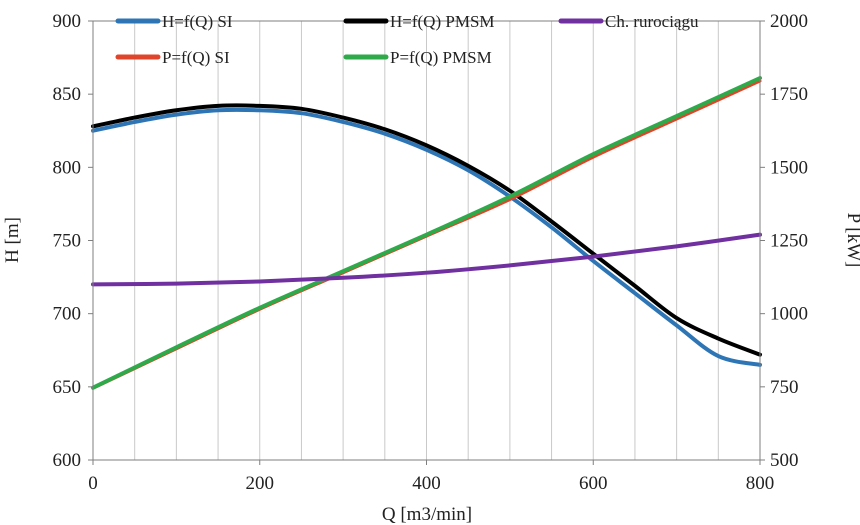 This screenshot has height=525, width=860. I want to click on legend-label: H=f(Q) SI, so click(197, 21).